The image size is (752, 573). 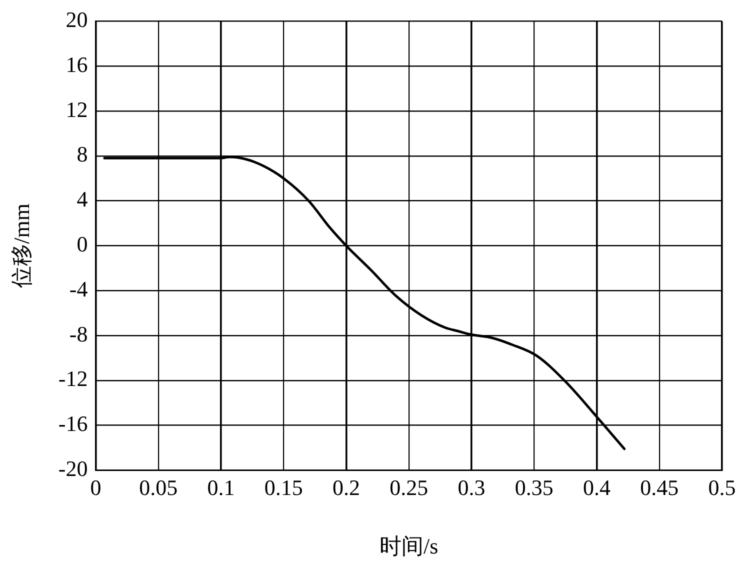 I want to click on x-tick-label: 0.15, so click(x=283, y=487).